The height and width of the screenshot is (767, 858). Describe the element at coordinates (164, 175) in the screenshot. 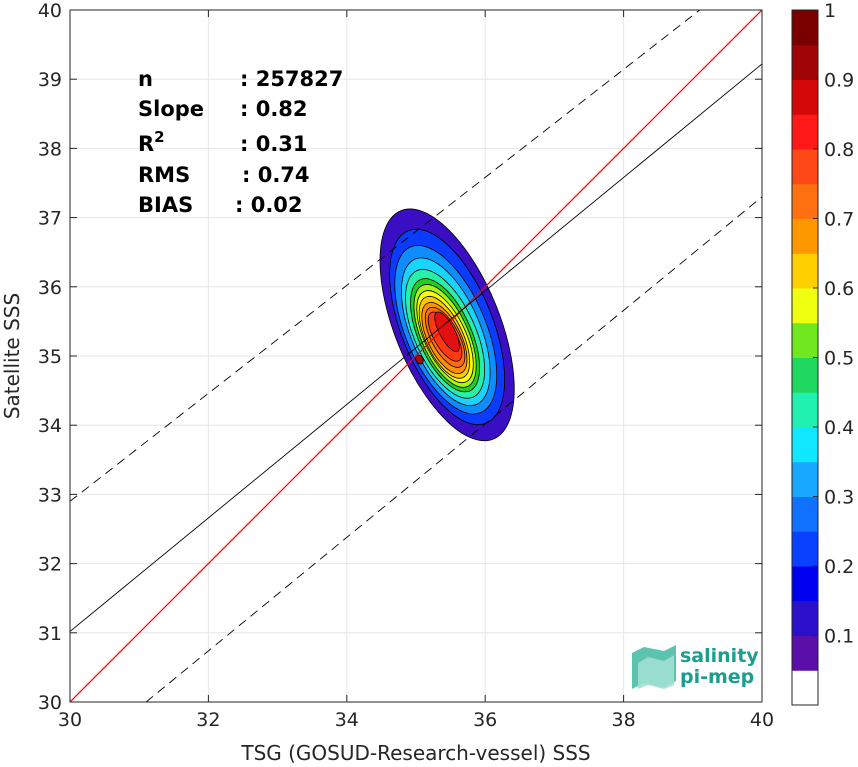

I see `stat-label: RMS` at that location.